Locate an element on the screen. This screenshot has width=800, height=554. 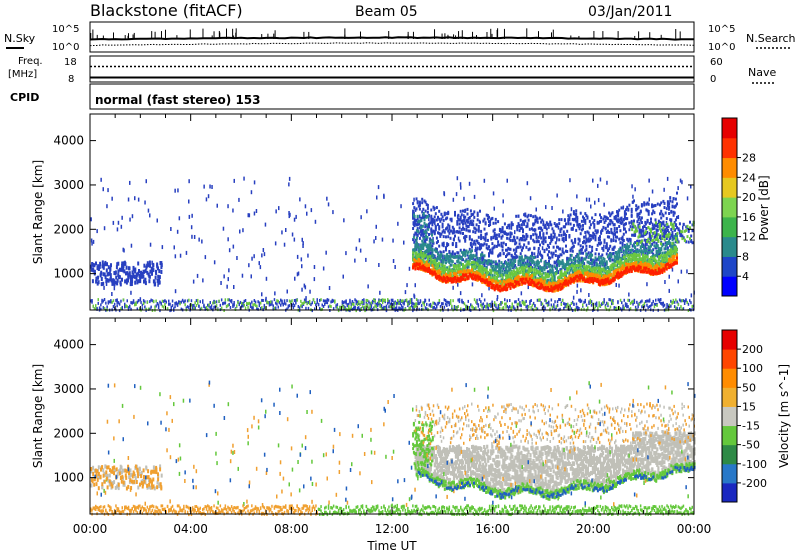
colorbar-tick-label: 50 is located at coordinates (749, 387).